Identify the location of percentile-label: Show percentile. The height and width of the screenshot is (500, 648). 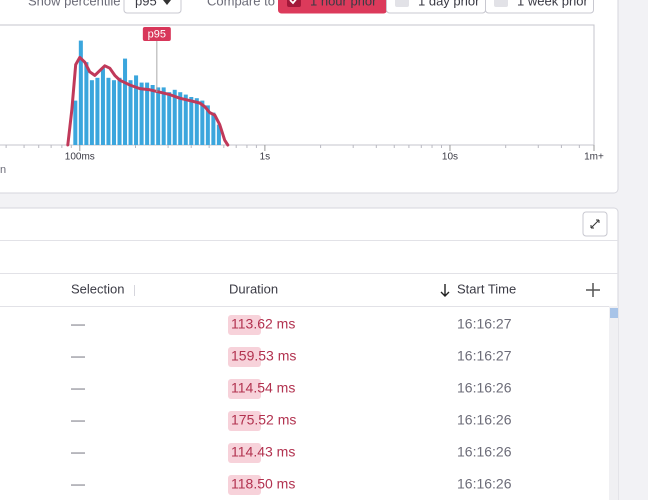
(74, 4).